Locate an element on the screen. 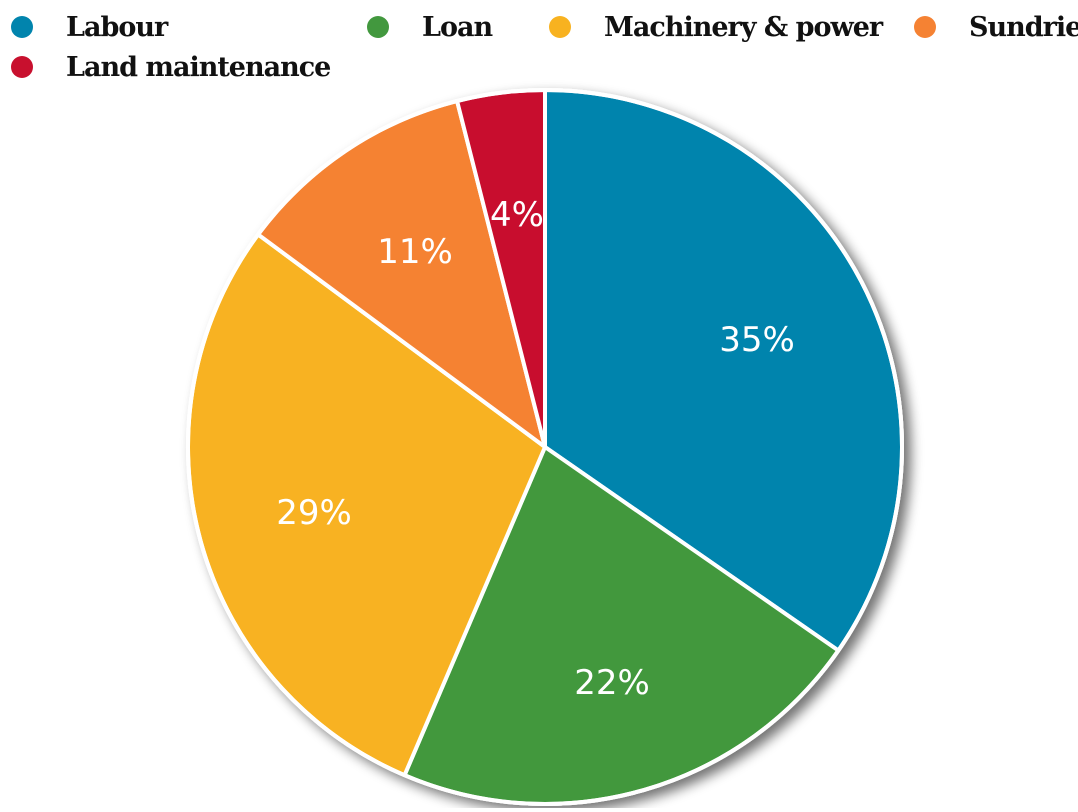 The height and width of the screenshot is (812, 1078). slice-label-sundries: 11% is located at coordinates (415, 252).